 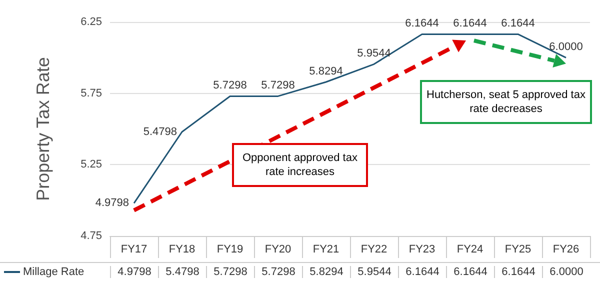 What do you see at coordinates (278, 250) in the screenshot?
I see `x-tick-label: FY20` at bounding box center [278, 250].